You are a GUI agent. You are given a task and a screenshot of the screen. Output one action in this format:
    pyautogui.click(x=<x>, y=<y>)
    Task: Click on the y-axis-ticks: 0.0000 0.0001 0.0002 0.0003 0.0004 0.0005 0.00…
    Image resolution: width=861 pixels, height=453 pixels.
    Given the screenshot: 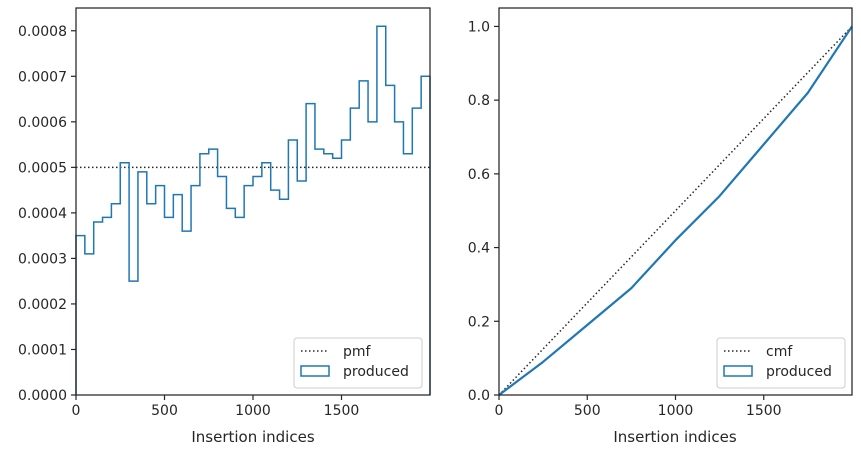 What is the action you would take?
    pyautogui.click(x=47, y=214)
    